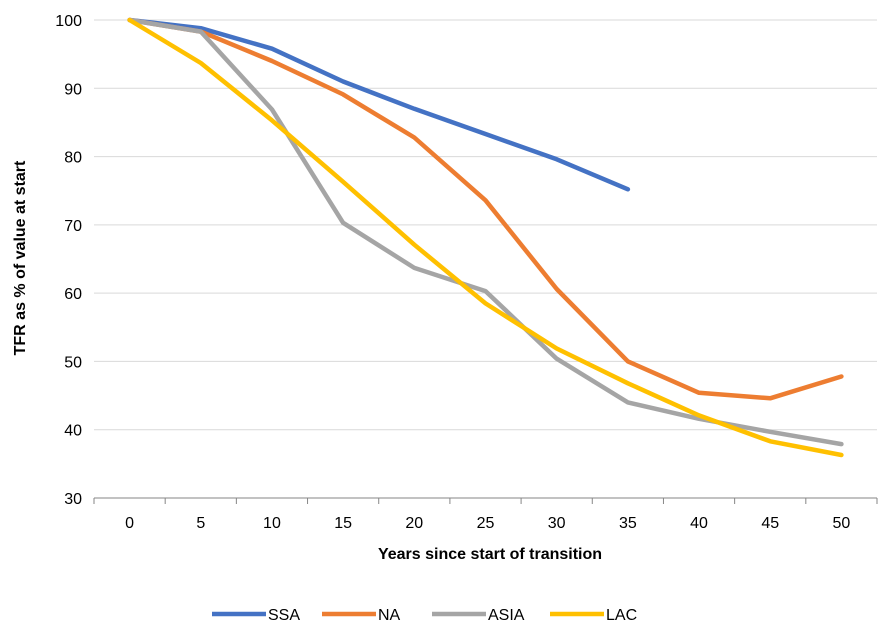  What do you see at coordinates (129, 523) in the screenshot?
I see `x-tick-label-0: 0` at bounding box center [129, 523].